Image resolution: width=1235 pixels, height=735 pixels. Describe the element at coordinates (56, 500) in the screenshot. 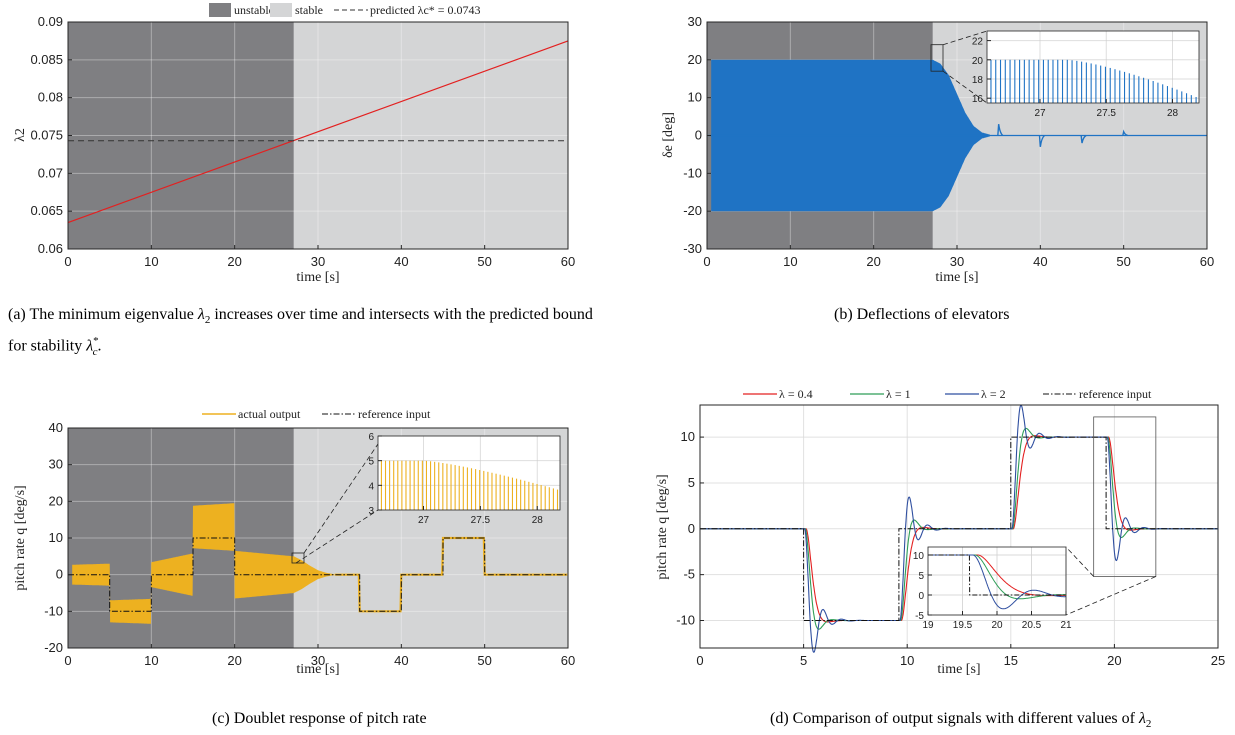

I see `c-ytick-label: 20` at that location.